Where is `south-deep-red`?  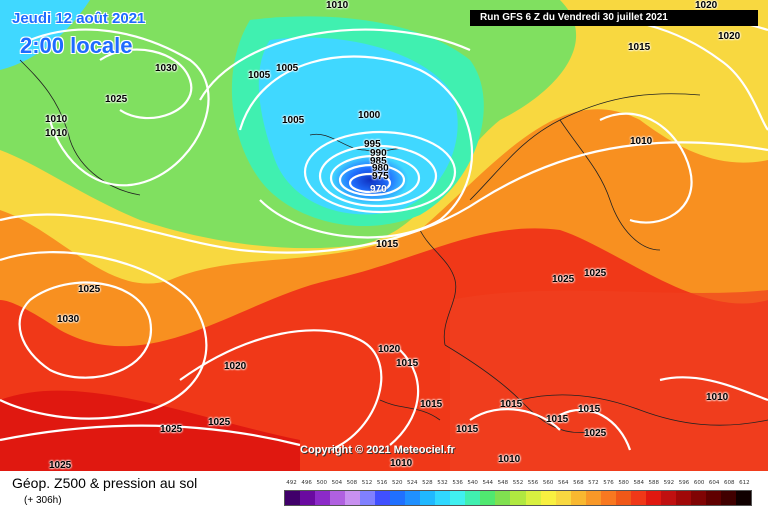 south-deep-red is located at coordinates (150, 430).